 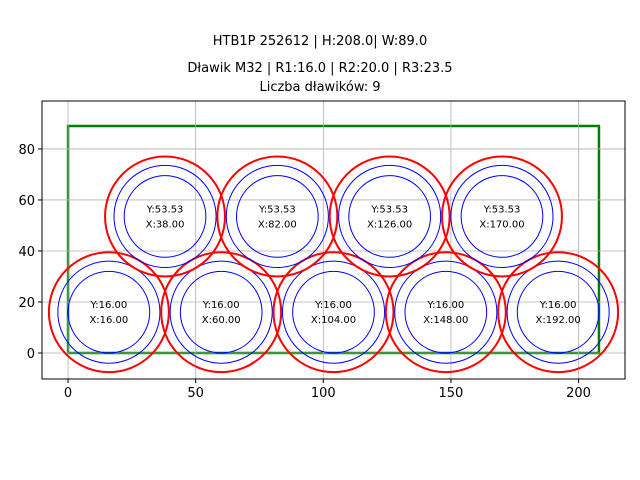 I want to click on gland-x-label: X:126.00, so click(x=389, y=224).